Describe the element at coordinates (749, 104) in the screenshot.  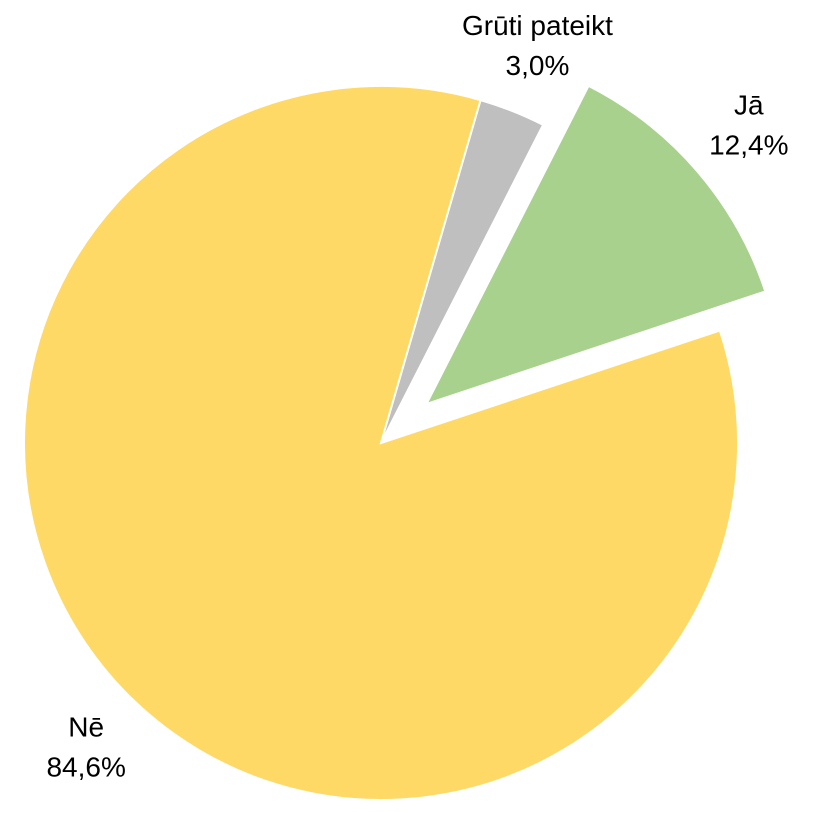
I see `slice-label: Jā` at that location.